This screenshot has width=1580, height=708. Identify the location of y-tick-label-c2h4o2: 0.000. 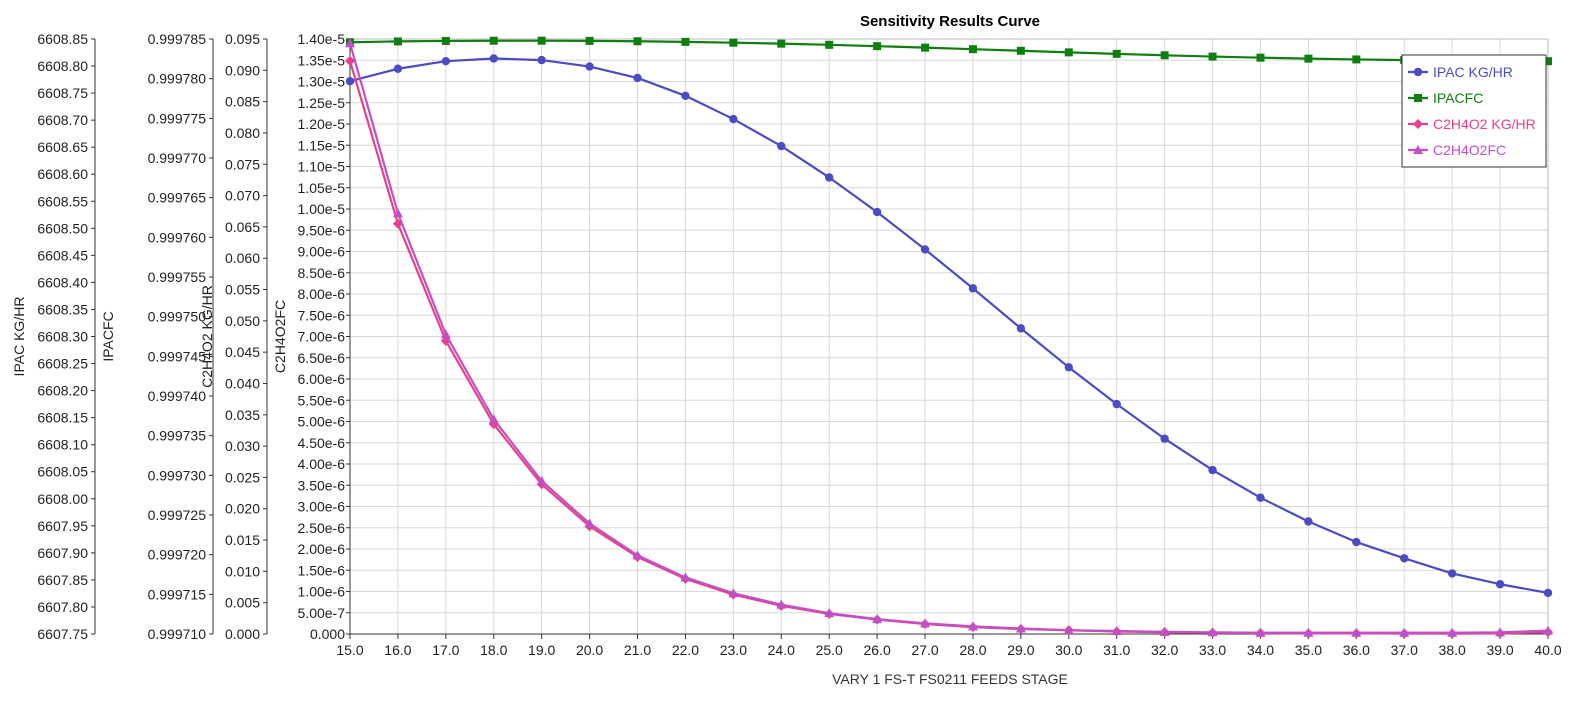
(242, 634).